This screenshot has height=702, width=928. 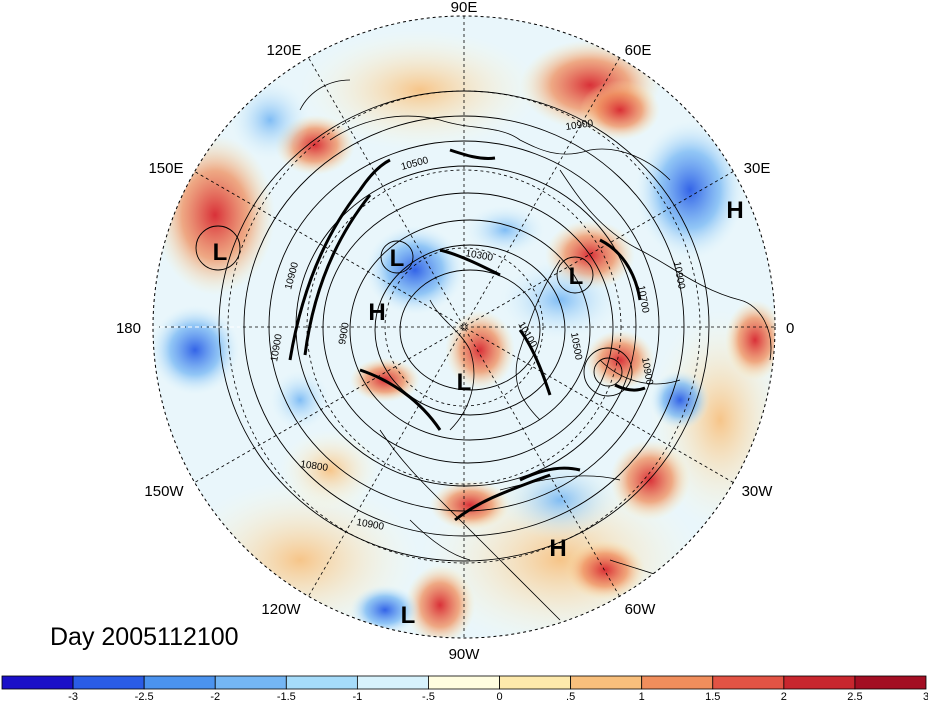 I want to click on lon-label-150w: 150W, so click(x=164, y=491).